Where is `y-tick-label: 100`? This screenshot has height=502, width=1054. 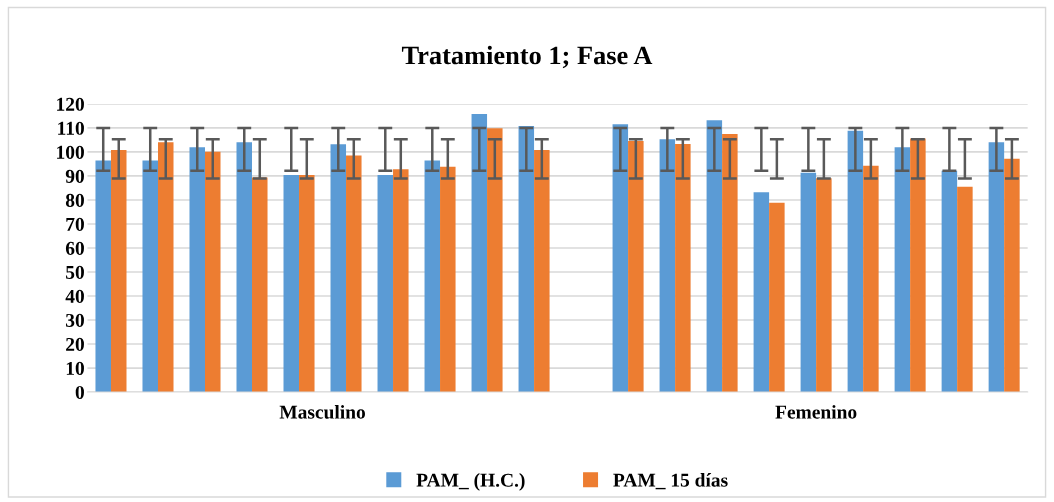
y-tick-label: 100 is located at coordinates (70, 152).